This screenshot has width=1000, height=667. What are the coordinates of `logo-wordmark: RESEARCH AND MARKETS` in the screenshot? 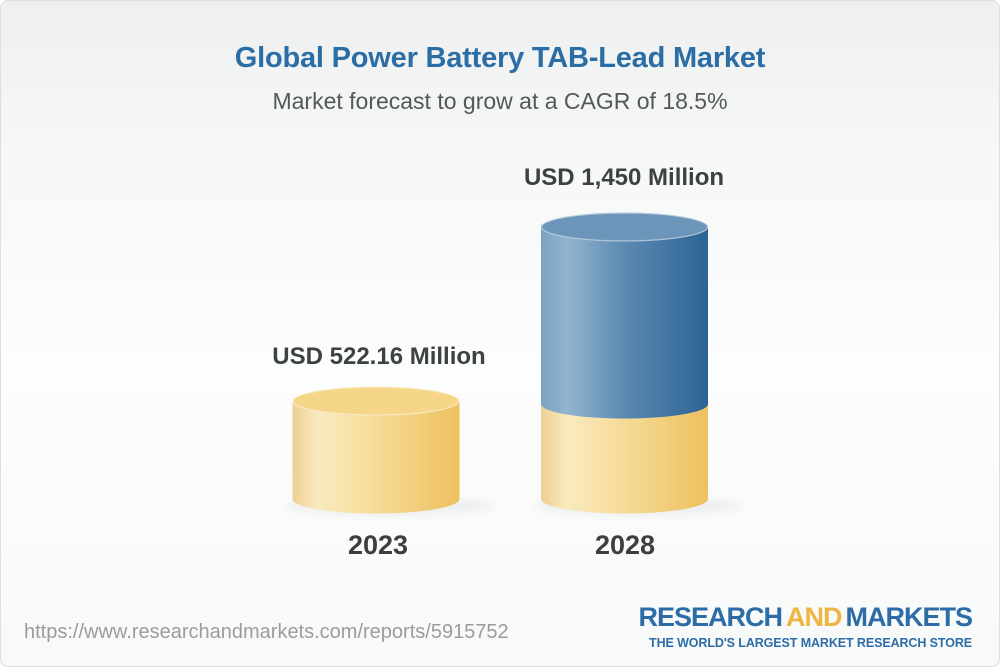 It's located at (805, 617).